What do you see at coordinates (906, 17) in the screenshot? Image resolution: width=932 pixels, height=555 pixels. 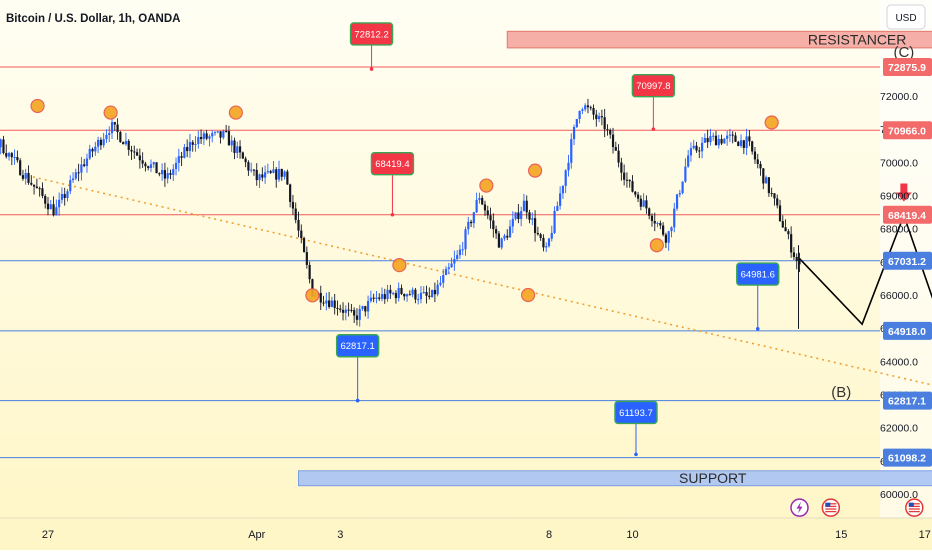 I see `currency-button: USD` at bounding box center [906, 17].